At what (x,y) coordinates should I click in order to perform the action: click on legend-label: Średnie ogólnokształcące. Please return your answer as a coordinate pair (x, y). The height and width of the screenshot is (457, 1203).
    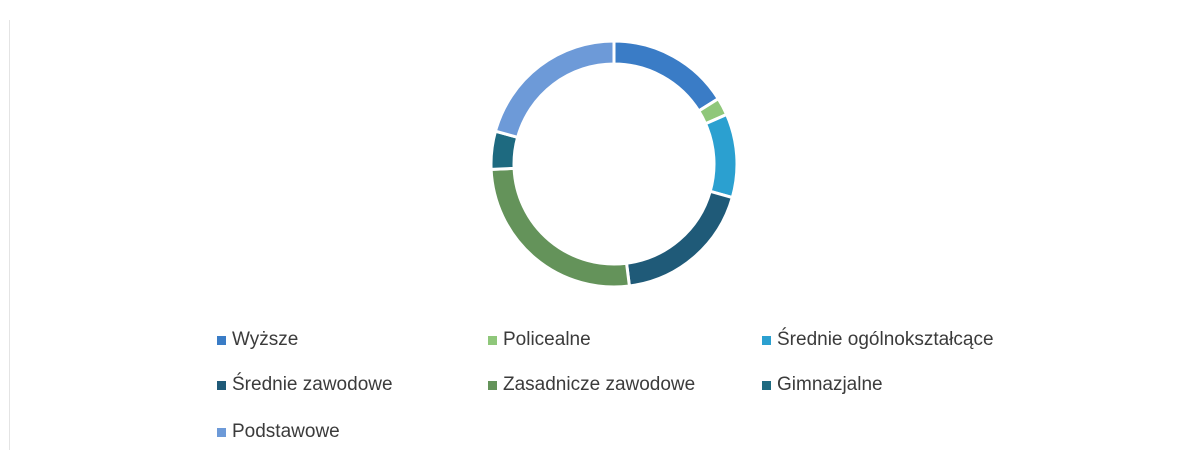
    Looking at the image, I should click on (885, 339).